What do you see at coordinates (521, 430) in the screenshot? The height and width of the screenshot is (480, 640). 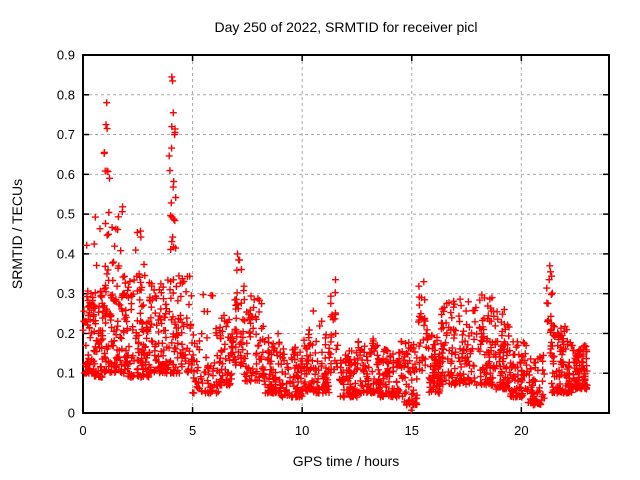 I see `x-tick-label: 20` at bounding box center [521, 430].